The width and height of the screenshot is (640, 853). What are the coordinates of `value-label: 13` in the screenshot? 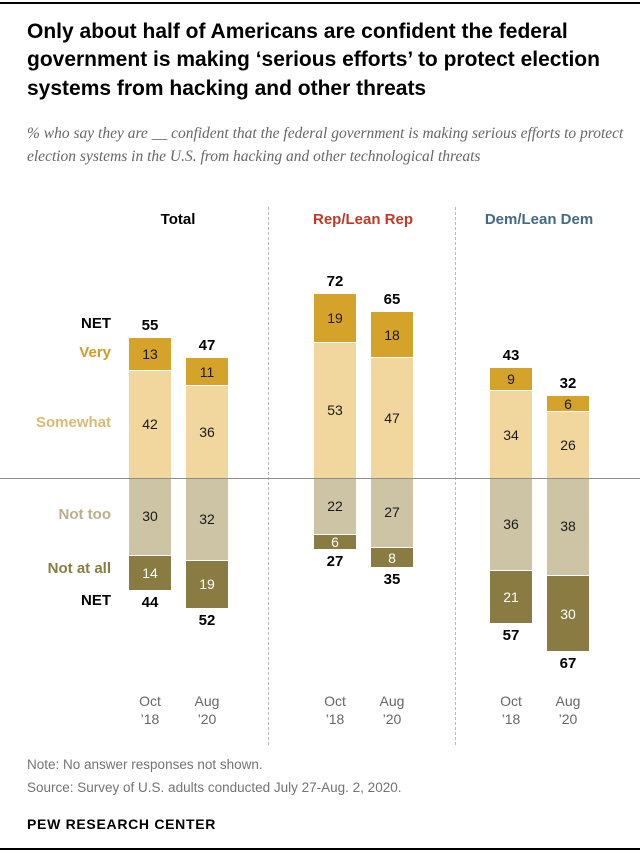 It's located at (150, 353).